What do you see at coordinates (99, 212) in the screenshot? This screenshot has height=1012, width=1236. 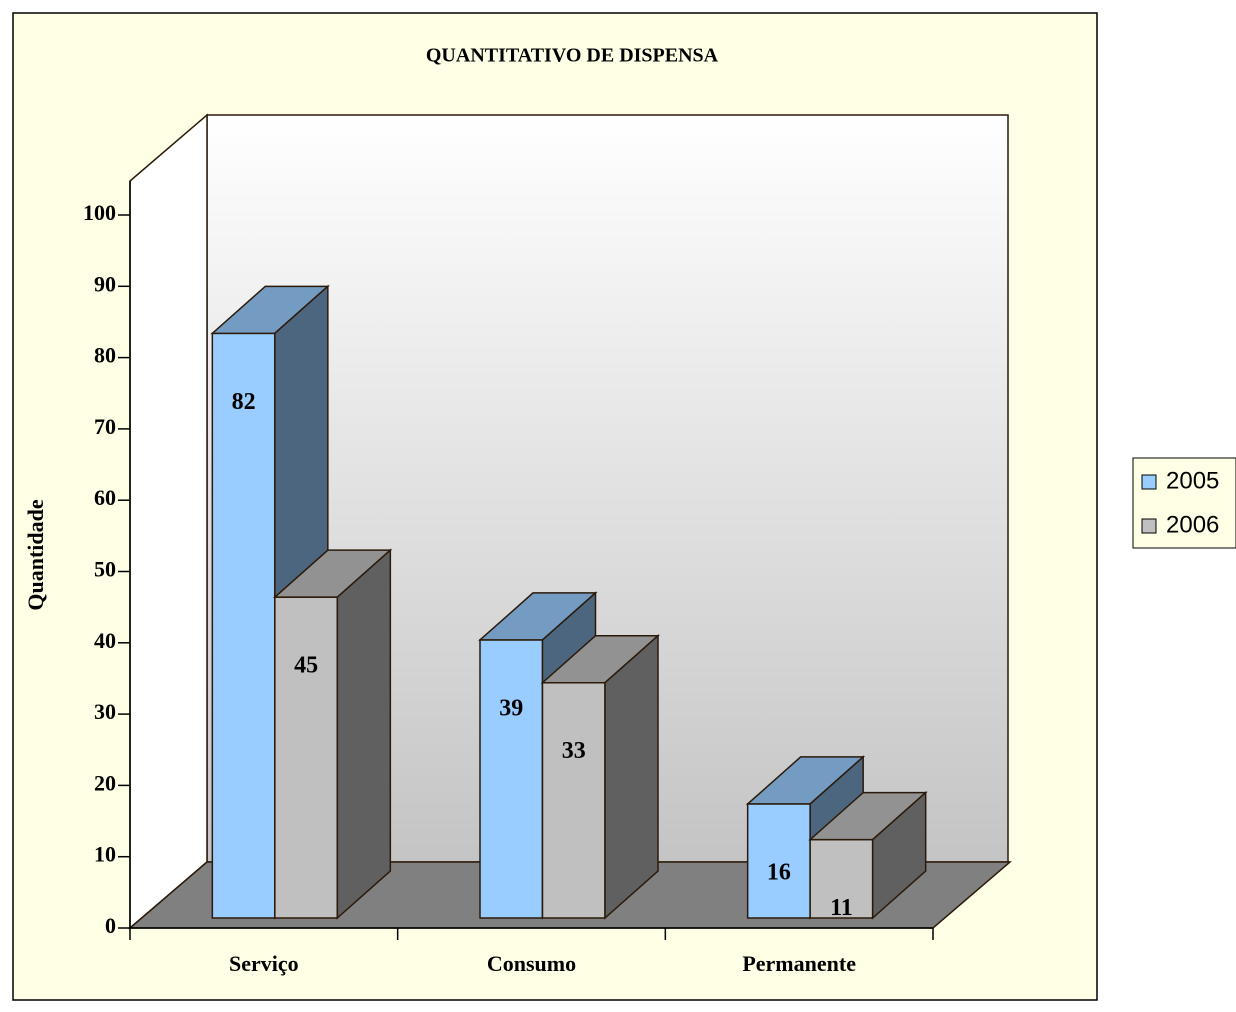 I see `y-tick-label: 100` at bounding box center [99, 212].